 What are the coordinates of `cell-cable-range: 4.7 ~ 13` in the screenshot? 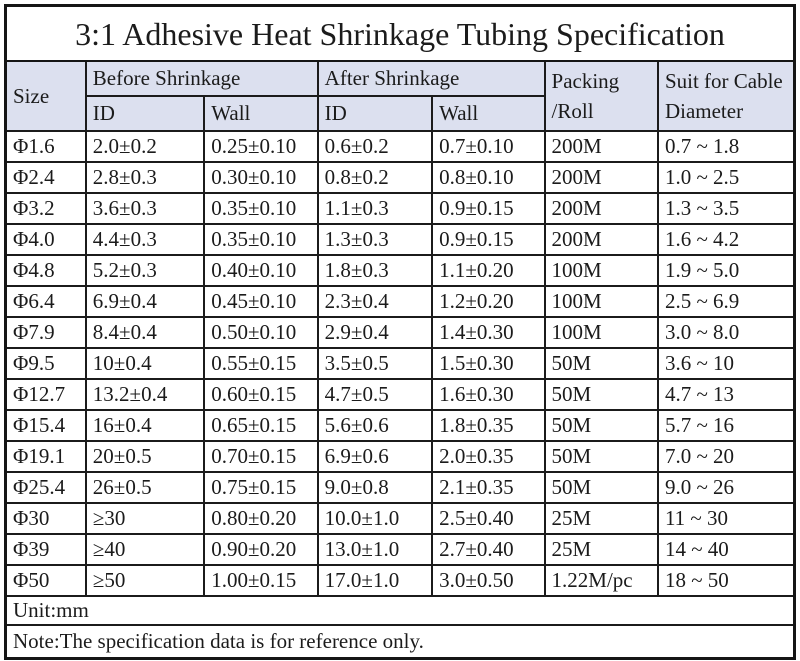 It's located at (726, 394).